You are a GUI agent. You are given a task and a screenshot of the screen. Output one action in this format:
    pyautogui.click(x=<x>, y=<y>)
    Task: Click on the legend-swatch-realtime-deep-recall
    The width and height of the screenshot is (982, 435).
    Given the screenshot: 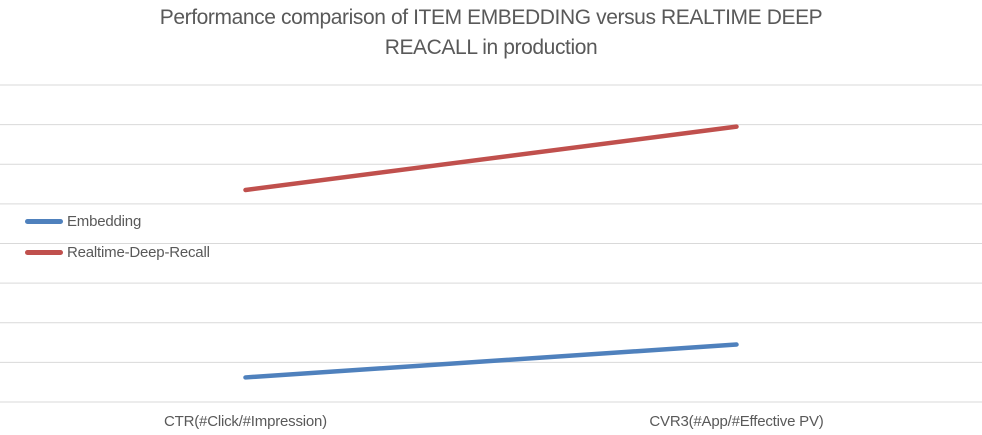 What is the action you would take?
    pyautogui.click(x=44, y=252)
    